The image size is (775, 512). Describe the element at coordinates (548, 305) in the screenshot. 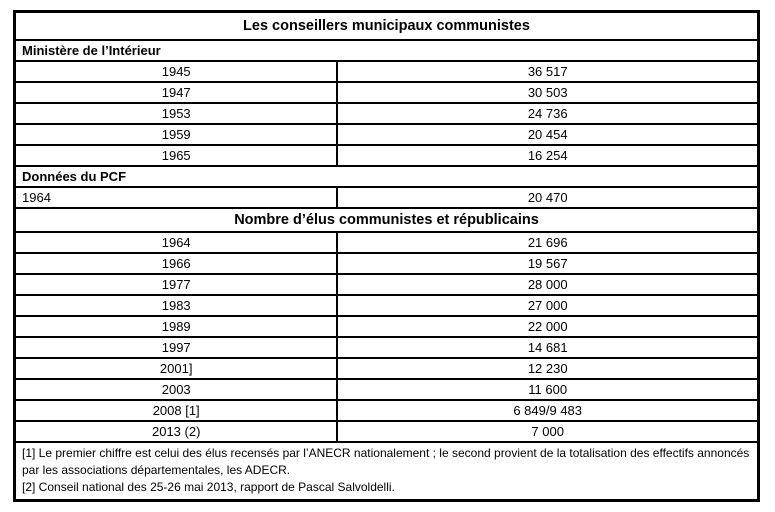

I see `value-cell: 27 000` at that location.